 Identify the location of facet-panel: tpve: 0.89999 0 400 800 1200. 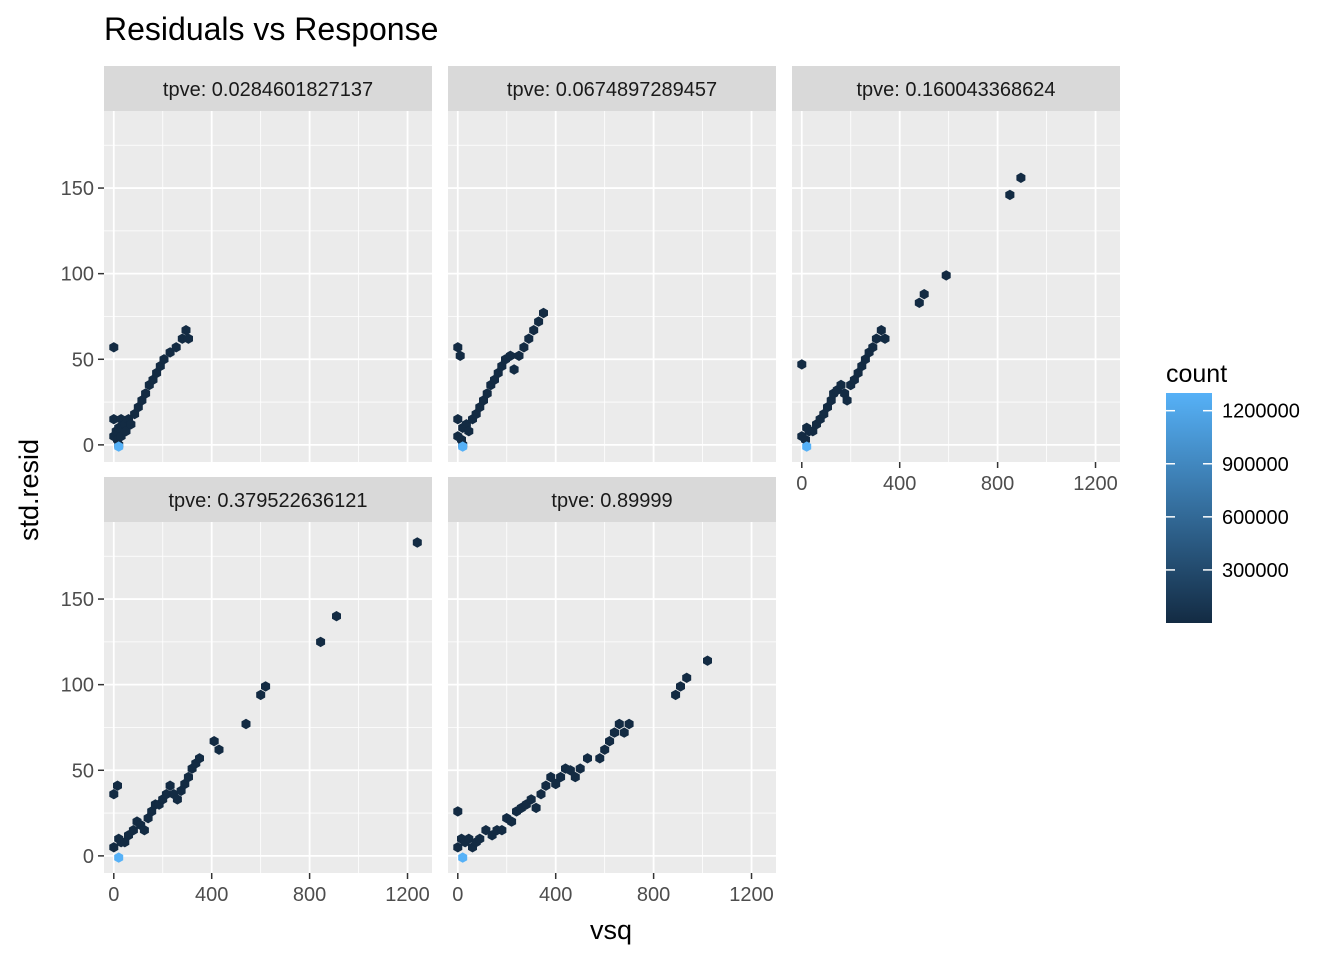
(612, 691).